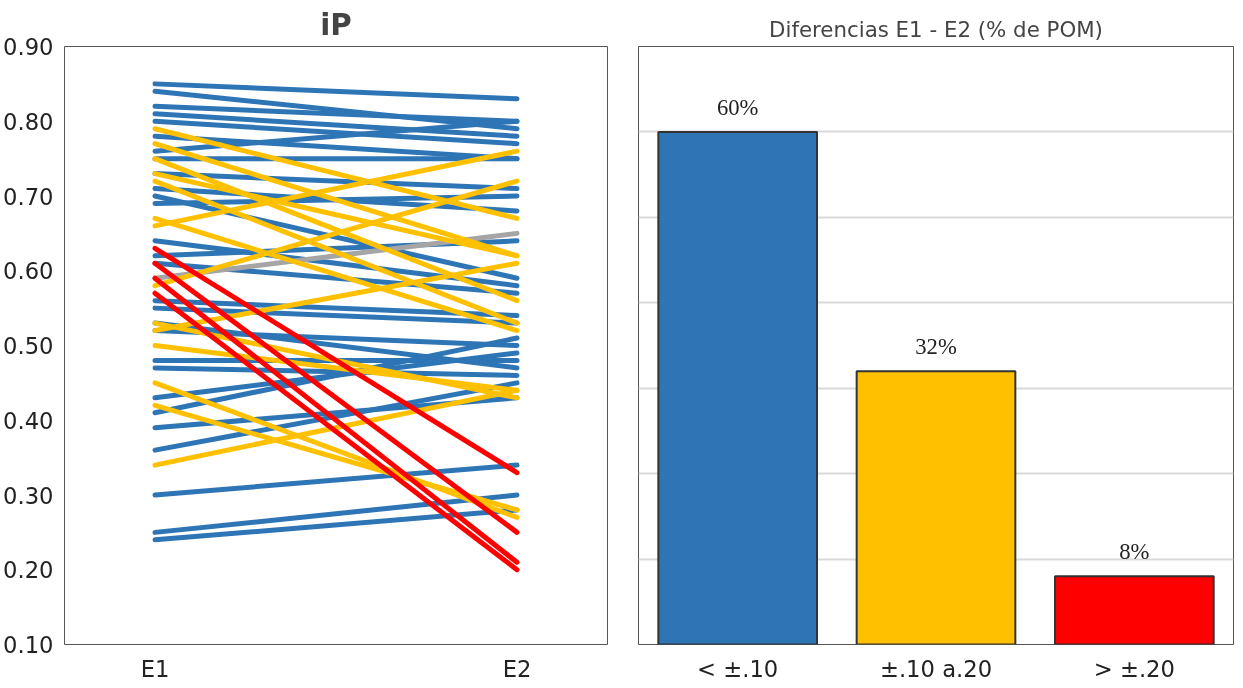 This screenshot has height=688, width=1243. What do you see at coordinates (336, 24) in the screenshot?
I see `chart-title: iP` at bounding box center [336, 24].